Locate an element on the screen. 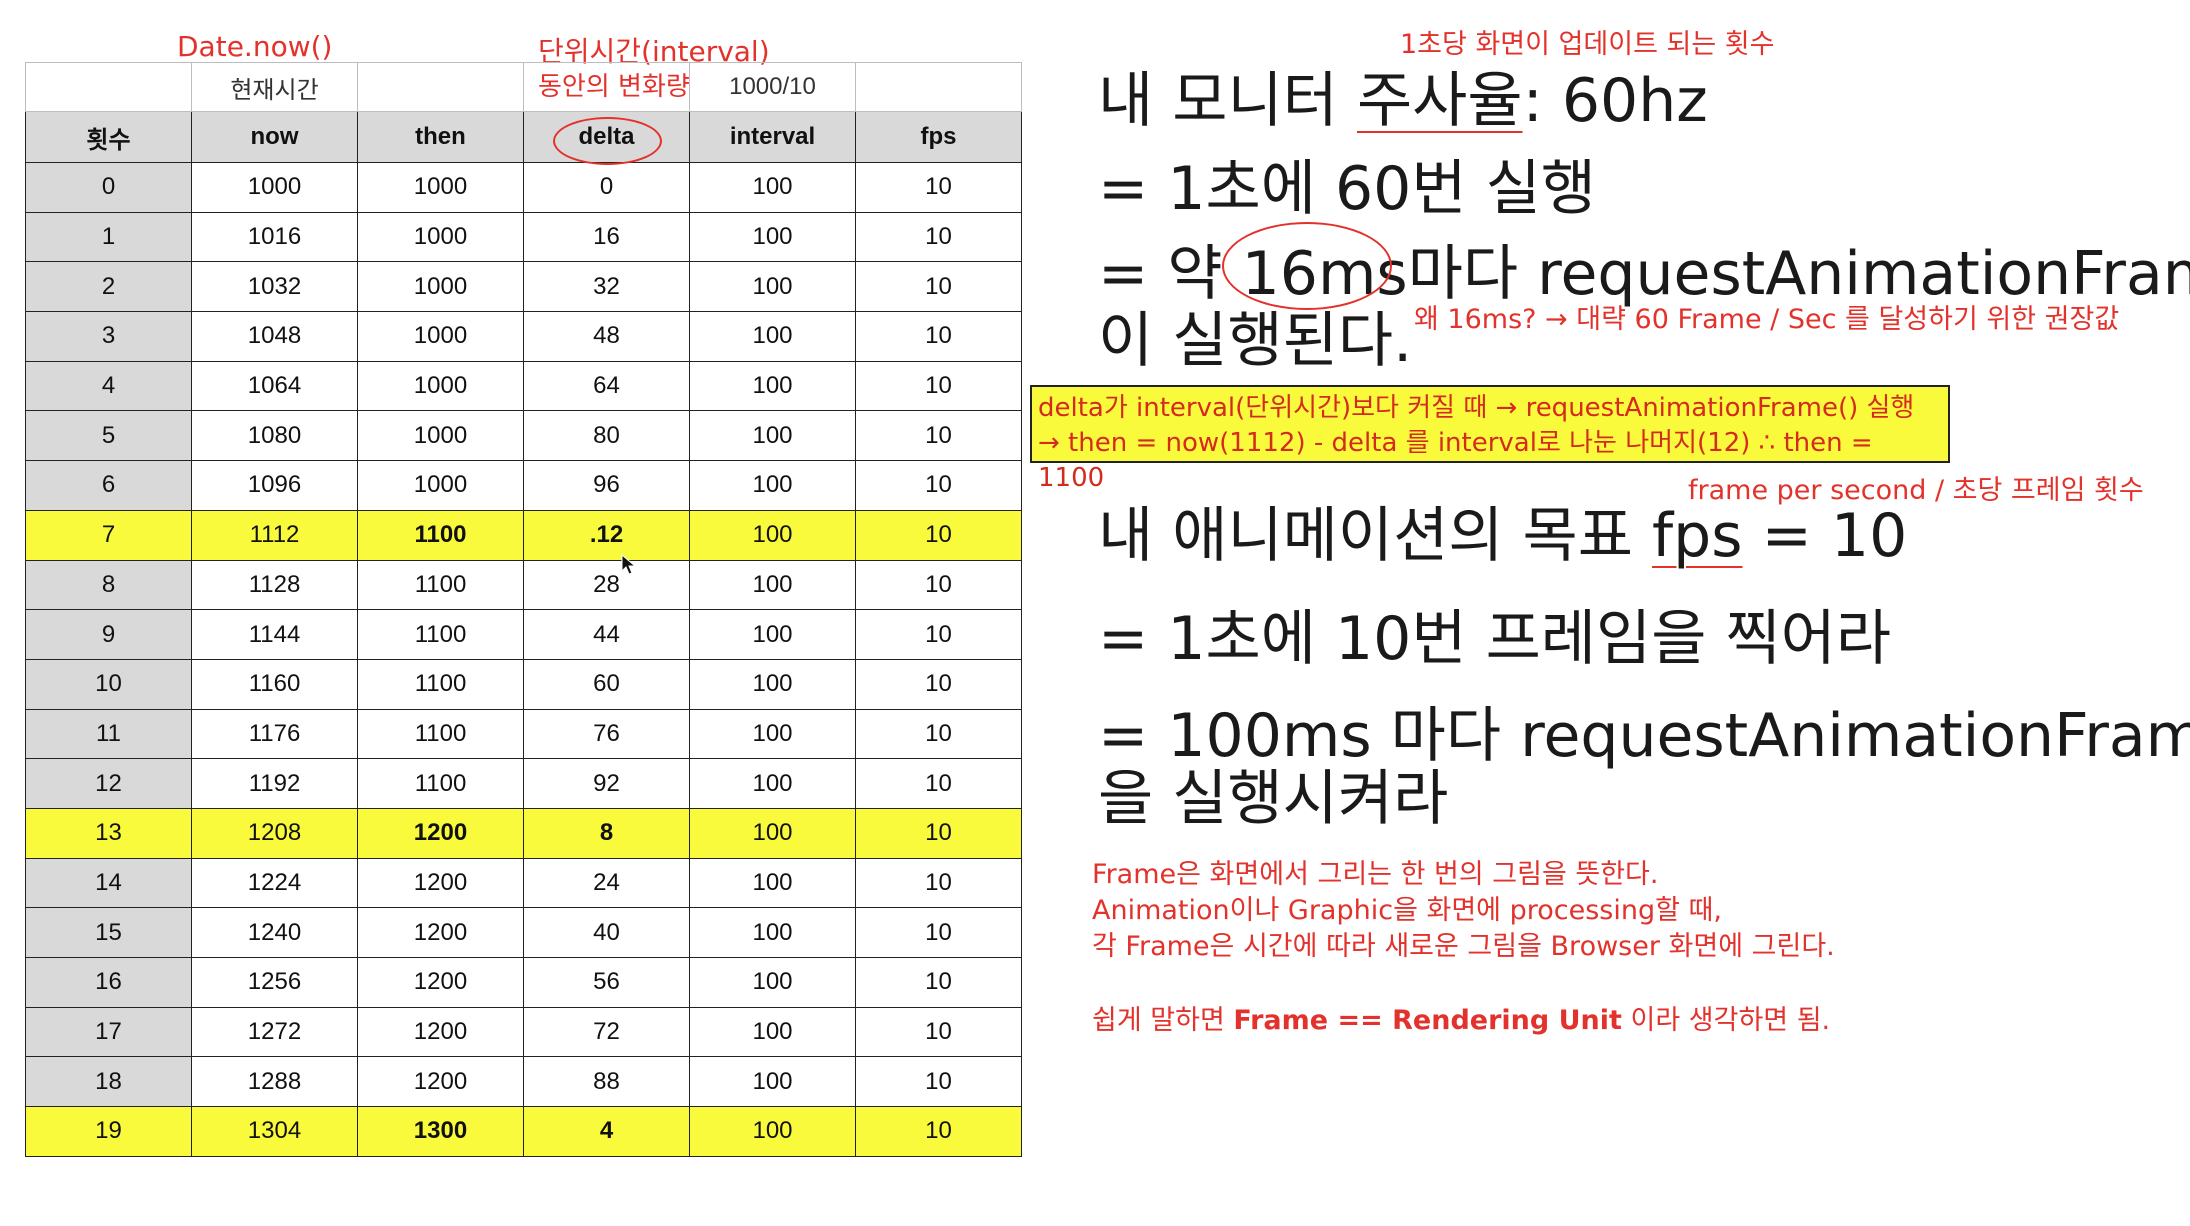 This screenshot has width=2190, height=1226. table-cell: .12 is located at coordinates (606, 535).